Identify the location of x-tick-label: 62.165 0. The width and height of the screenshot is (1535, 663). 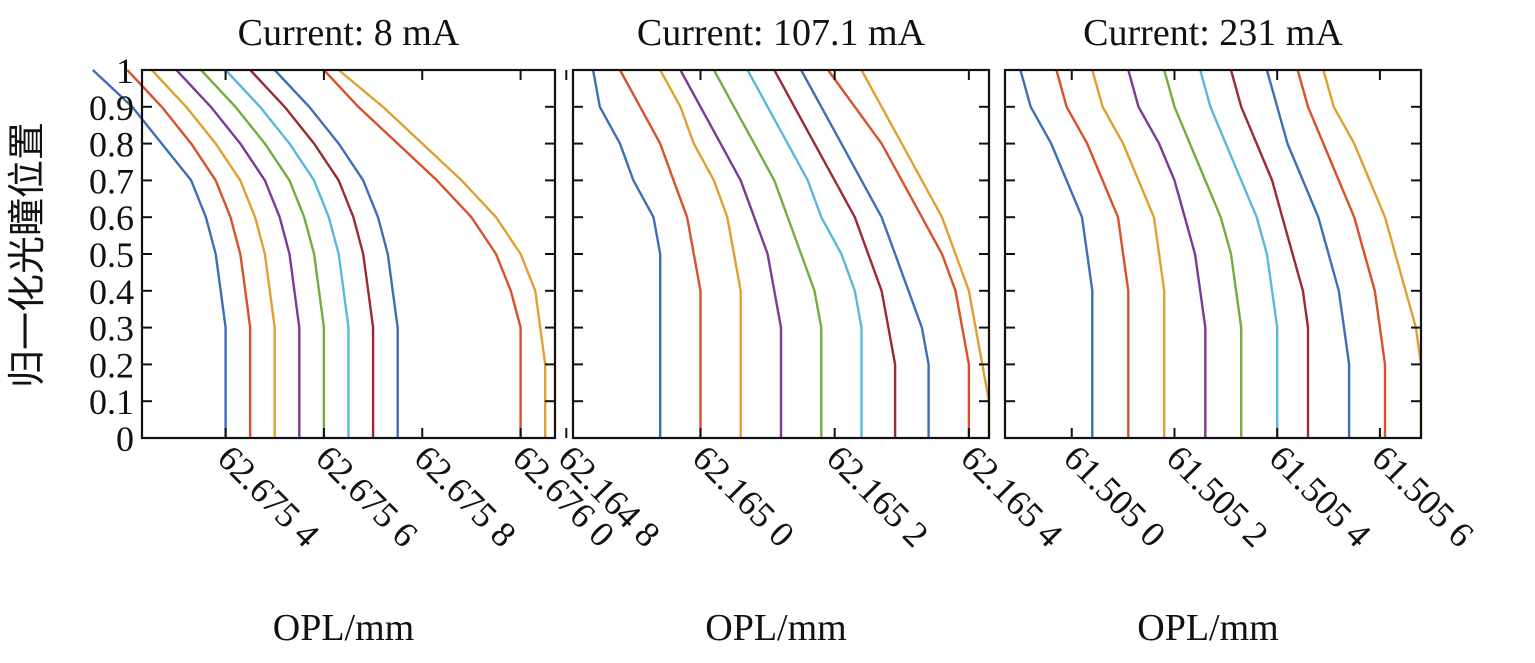
(743, 495).